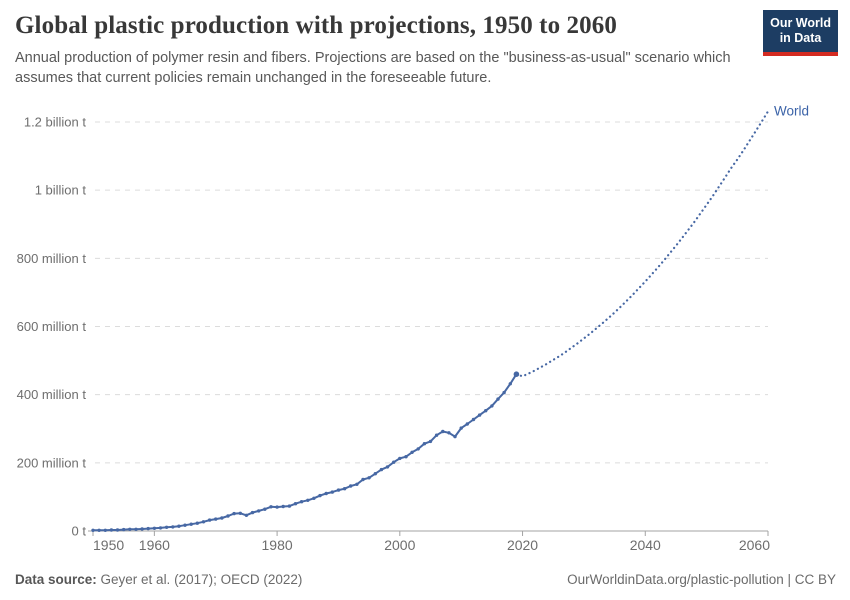 This screenshot has height=600, width=850. Describe the element at coordinates (52, 326) in the screenshot. I see `y-tick-label: 600 million t` at that location.